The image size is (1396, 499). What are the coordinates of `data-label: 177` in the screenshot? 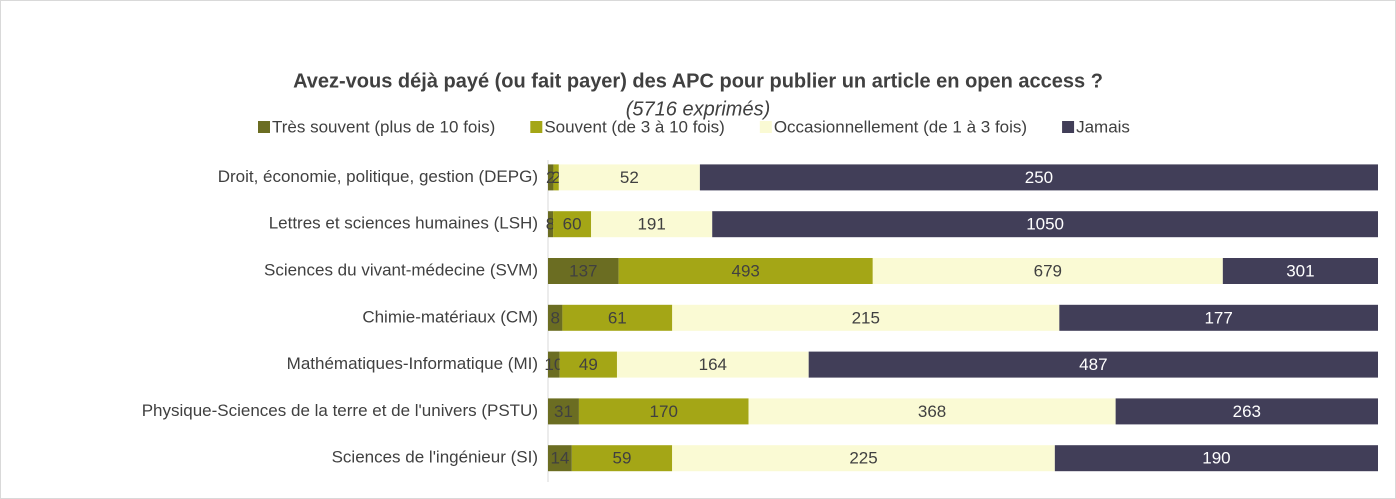 It's located at (1218, 317).